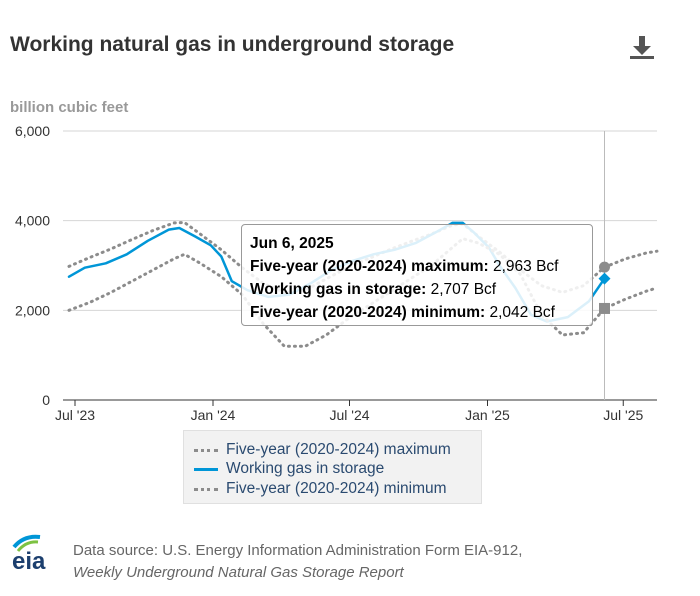 The height and width of the screenshot is (596, 700). Describe the element at coordinates (69, 107) in the screenshot. I see `chart-subtitle: billion cubic feet` at that location.